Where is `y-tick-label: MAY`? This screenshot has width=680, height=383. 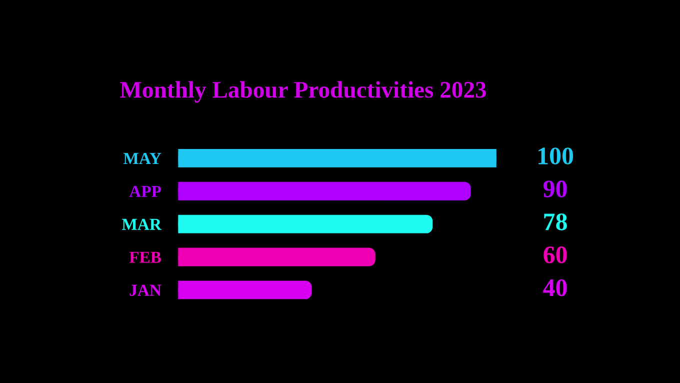 y-tick-label: MAY is located at coordinates (142, 158).